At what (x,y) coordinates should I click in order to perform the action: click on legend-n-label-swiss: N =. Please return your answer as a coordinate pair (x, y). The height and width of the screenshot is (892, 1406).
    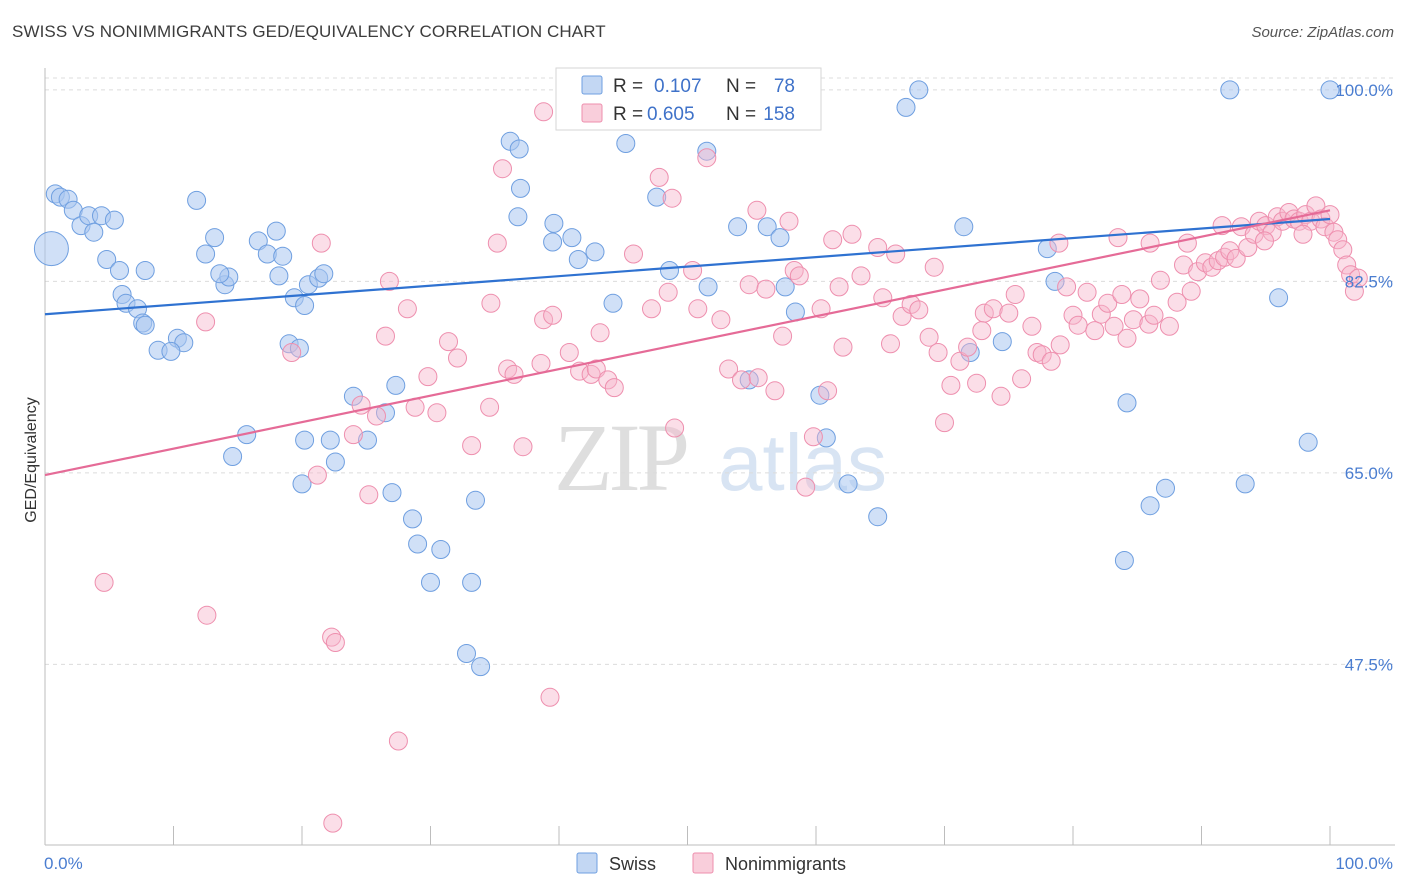
    Looking at the image, I should click on (741, 86).